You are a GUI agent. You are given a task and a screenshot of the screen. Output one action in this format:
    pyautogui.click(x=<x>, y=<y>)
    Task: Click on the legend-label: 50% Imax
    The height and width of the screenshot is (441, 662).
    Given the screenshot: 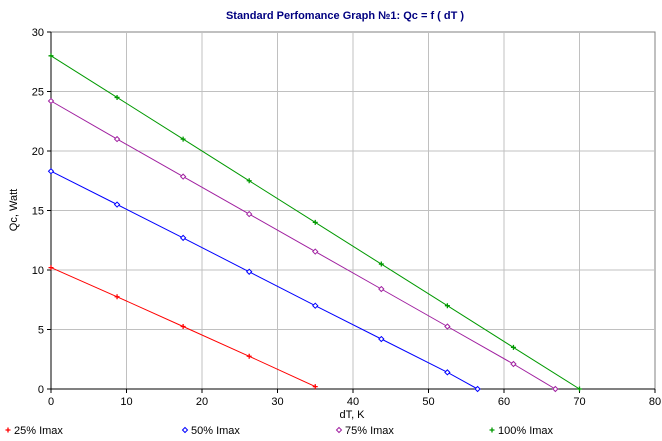 What is the action you would take?
    pyautogui.click(x=215, y=431)
    